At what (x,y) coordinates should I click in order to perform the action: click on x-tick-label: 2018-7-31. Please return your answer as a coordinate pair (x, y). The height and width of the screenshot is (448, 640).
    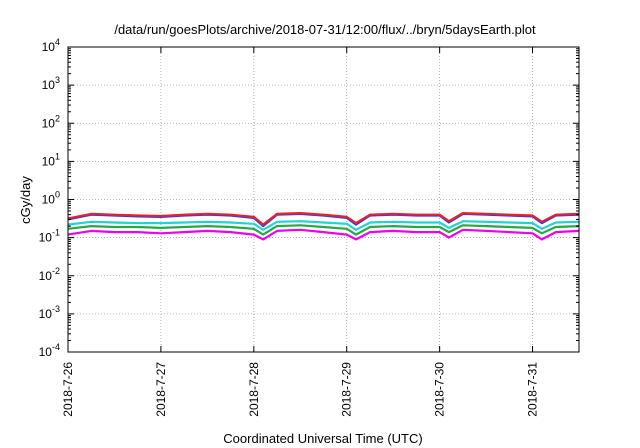
    Looking at the image, I should click on (533, 389).